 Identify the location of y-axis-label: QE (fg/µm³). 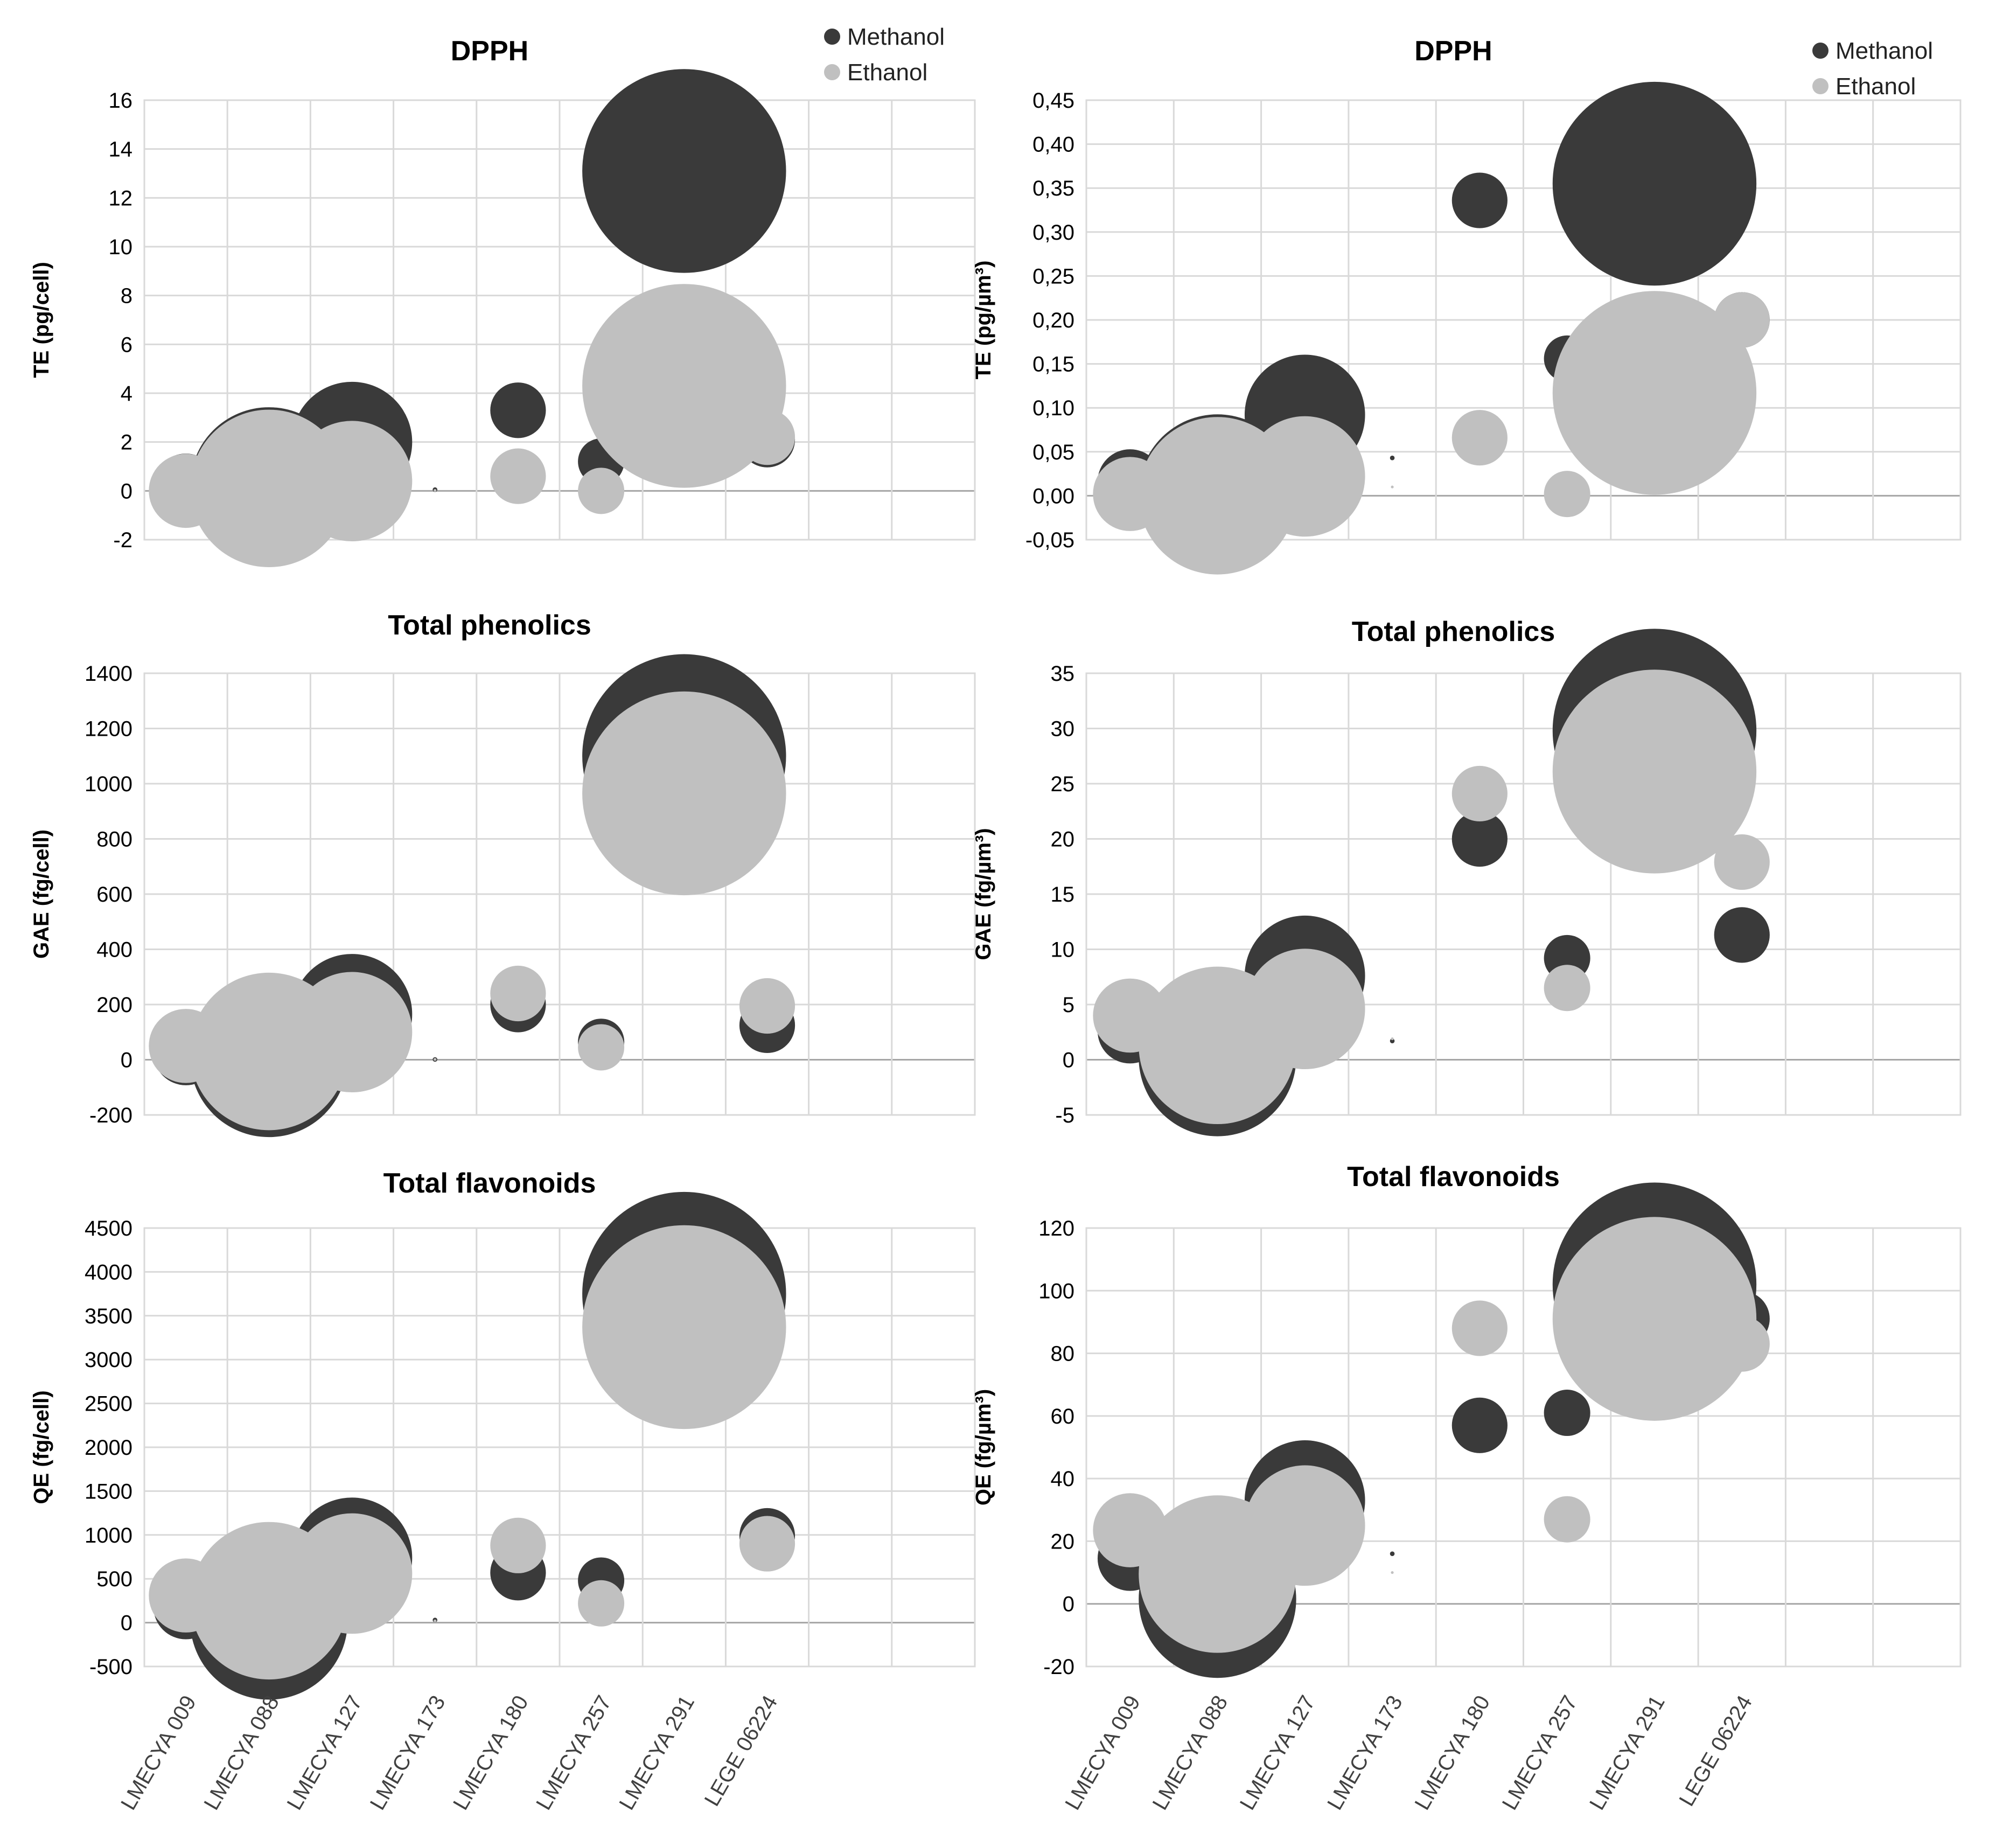
(983, 1447).